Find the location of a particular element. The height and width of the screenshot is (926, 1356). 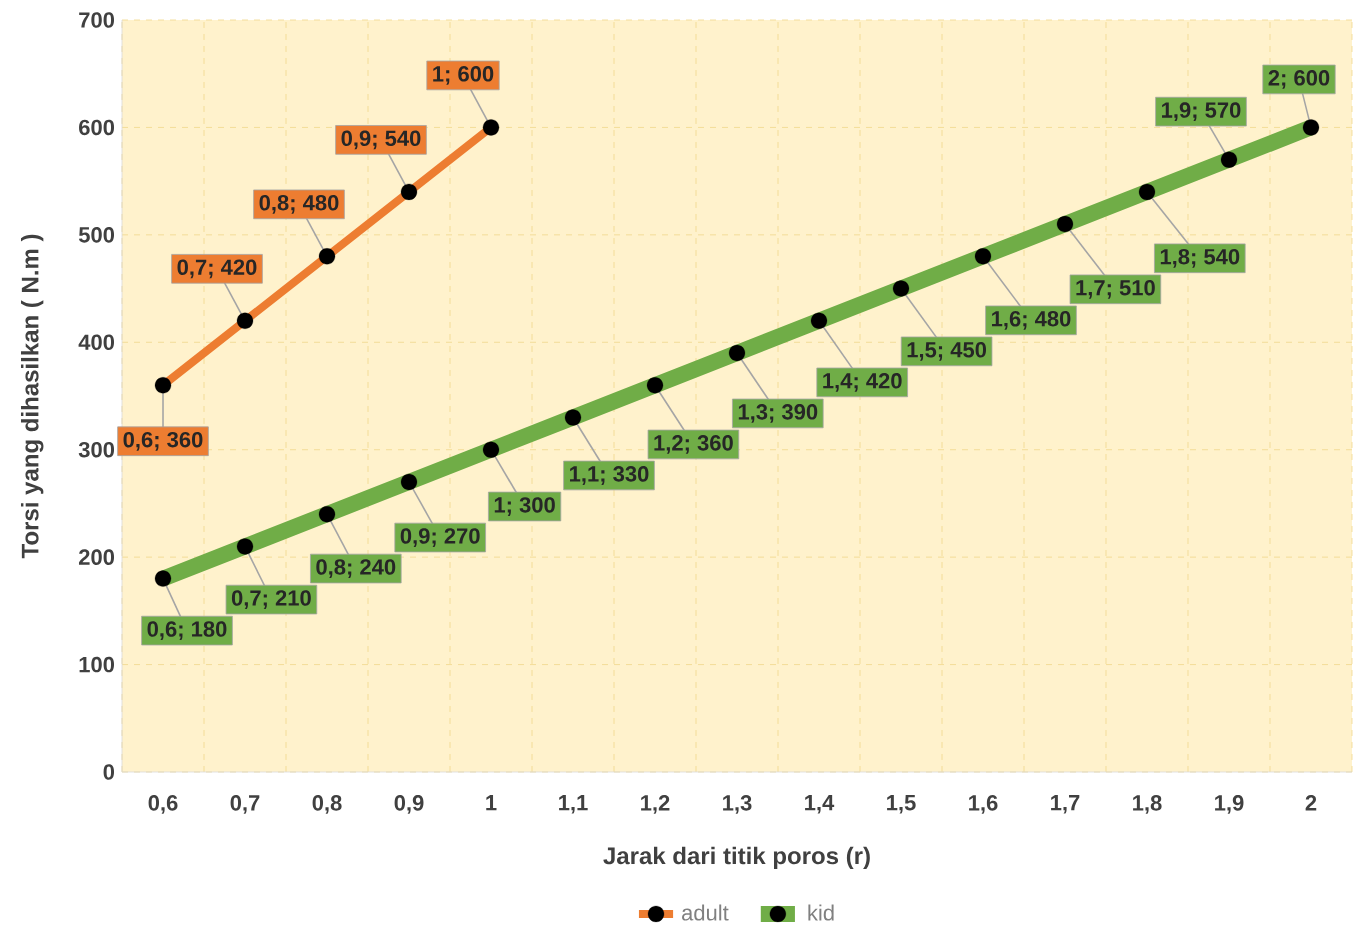

data-label: 0,7; 420 is located at coordinates (217, 269).